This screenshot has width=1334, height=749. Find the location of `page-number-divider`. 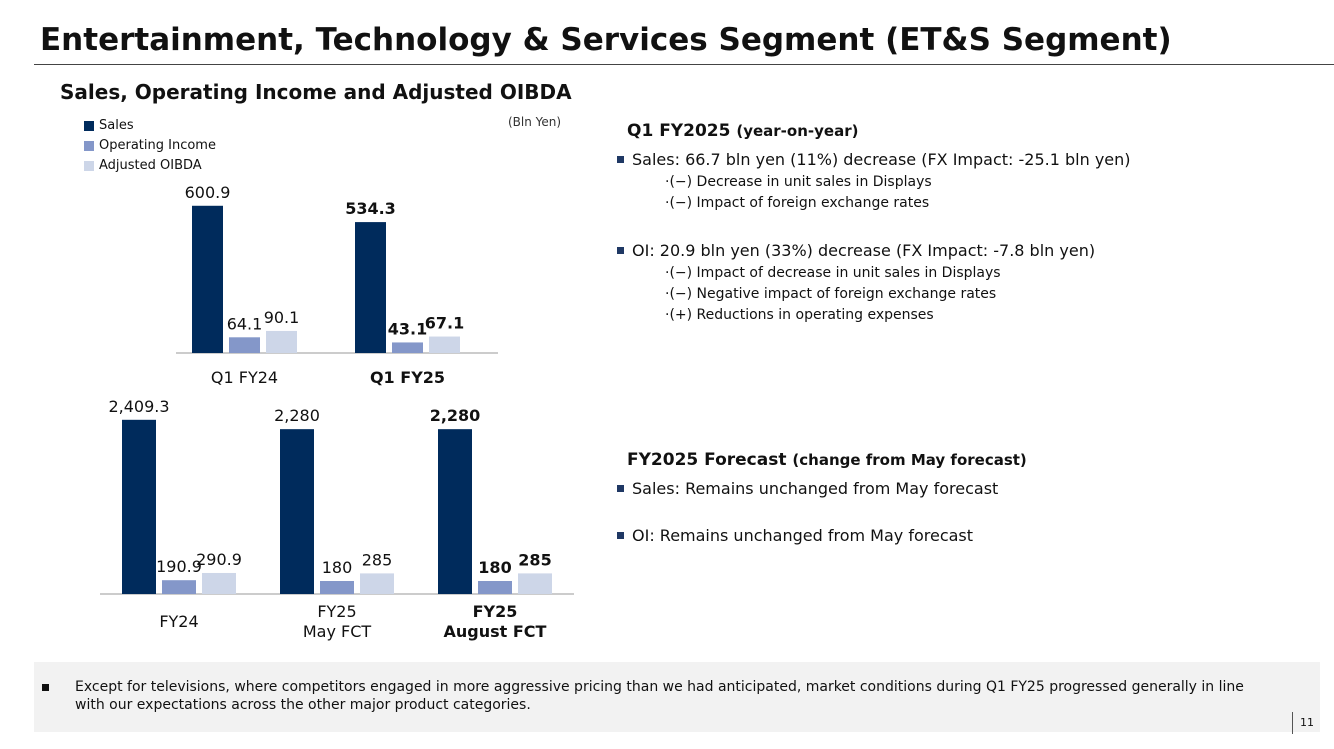

page-number-divider is located at coordinates (1292, 723).